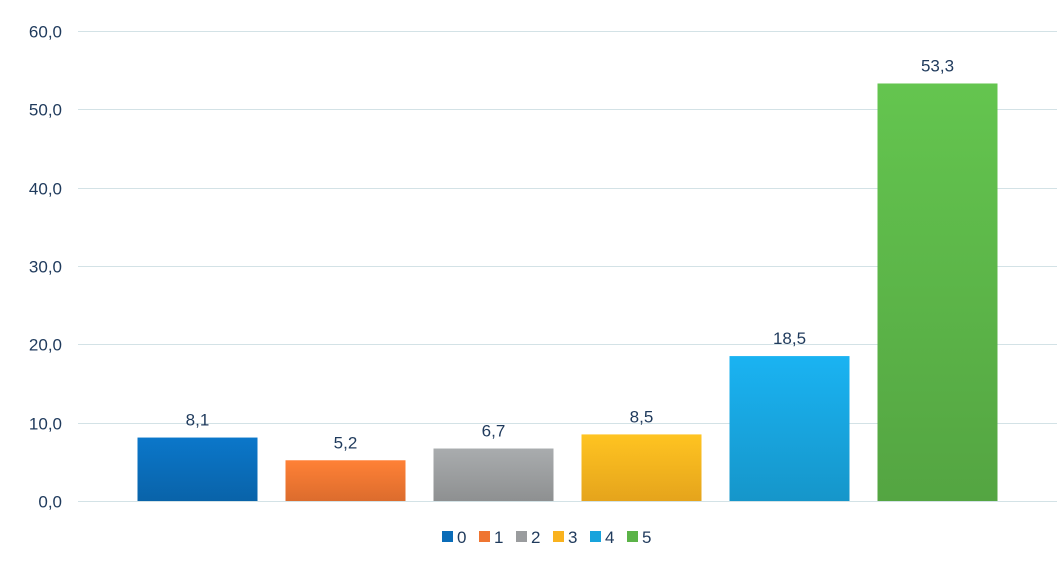  I want to click on y-tick-label: 20,0, so click(45, 345).